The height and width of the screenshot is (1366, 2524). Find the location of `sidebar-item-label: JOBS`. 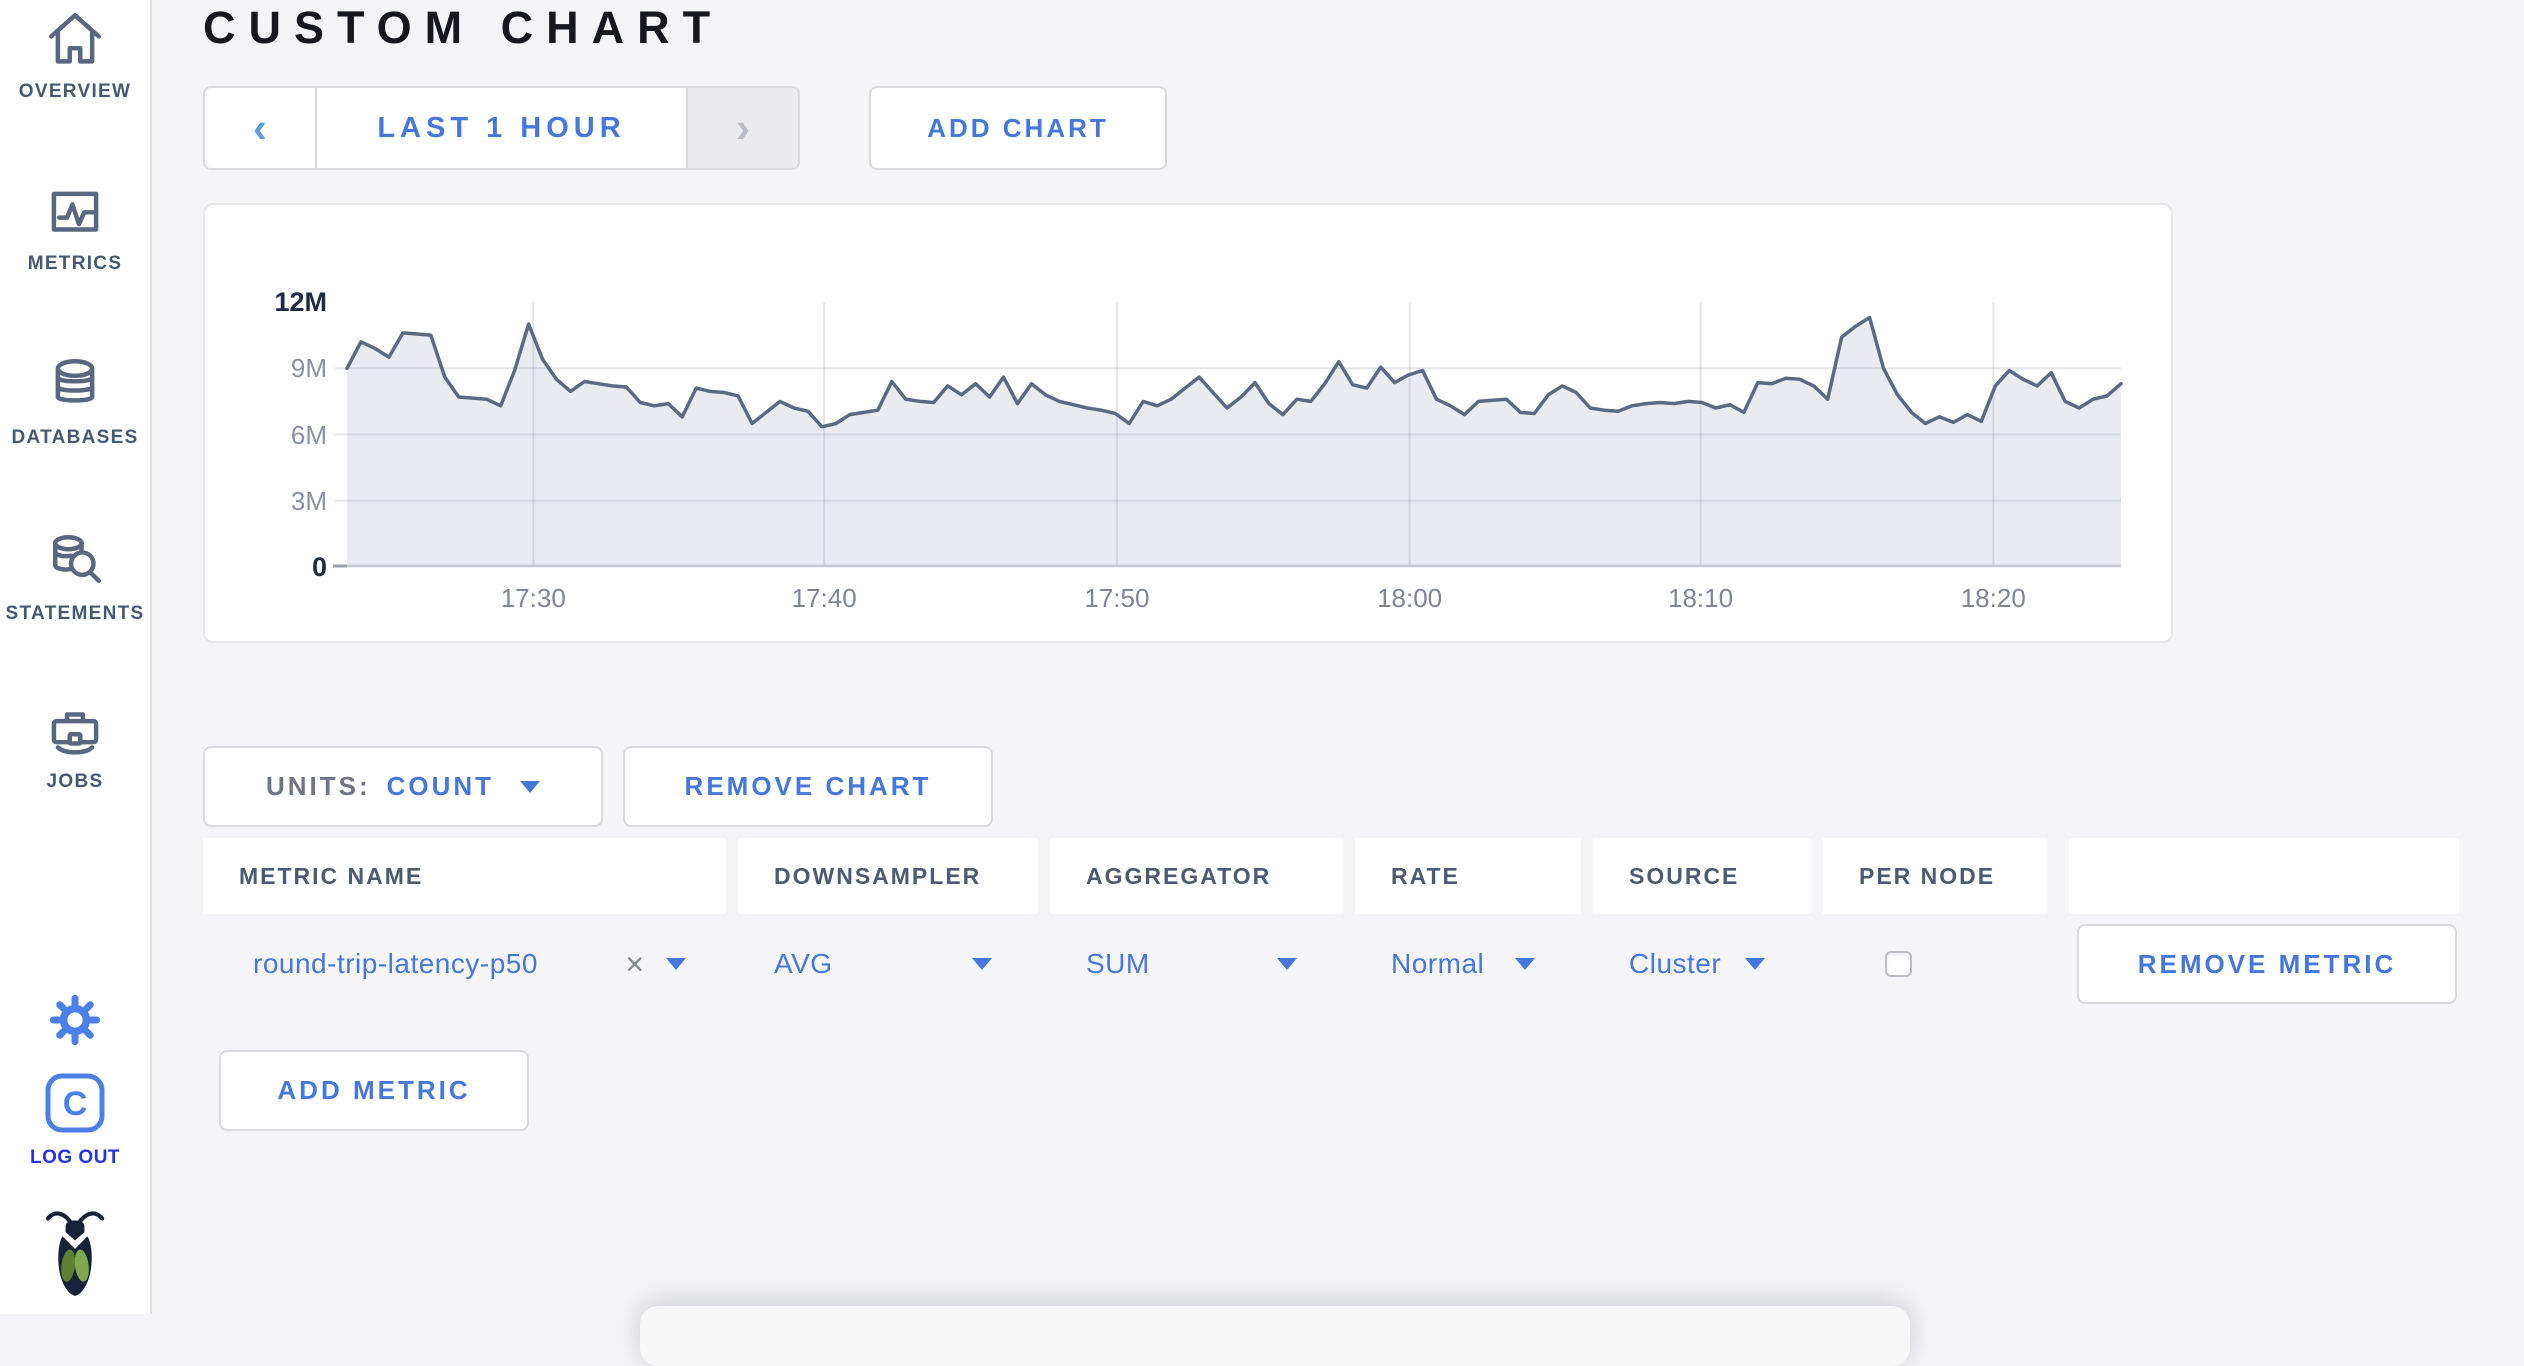

sidebar-item-label: JOBS is located at coordinates (75, 781).